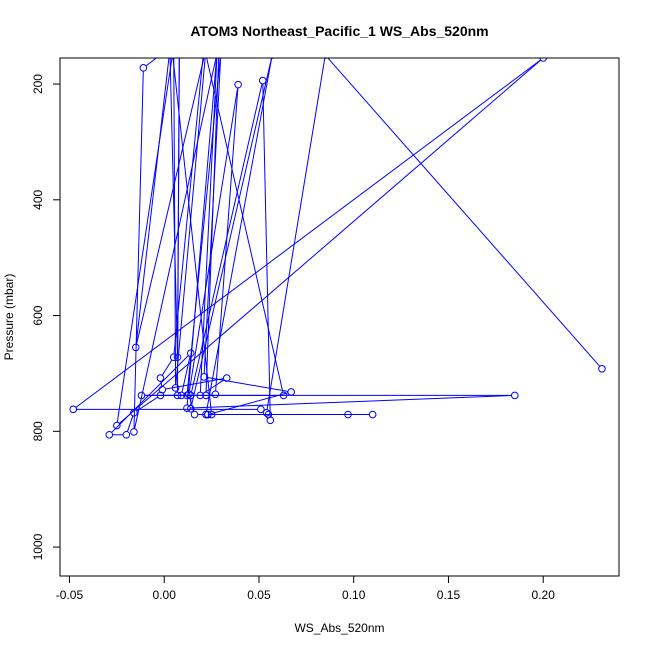 This screenshot has height=650, width=650. I want to click on x-tick-label: 0.20, so click(544, 595).